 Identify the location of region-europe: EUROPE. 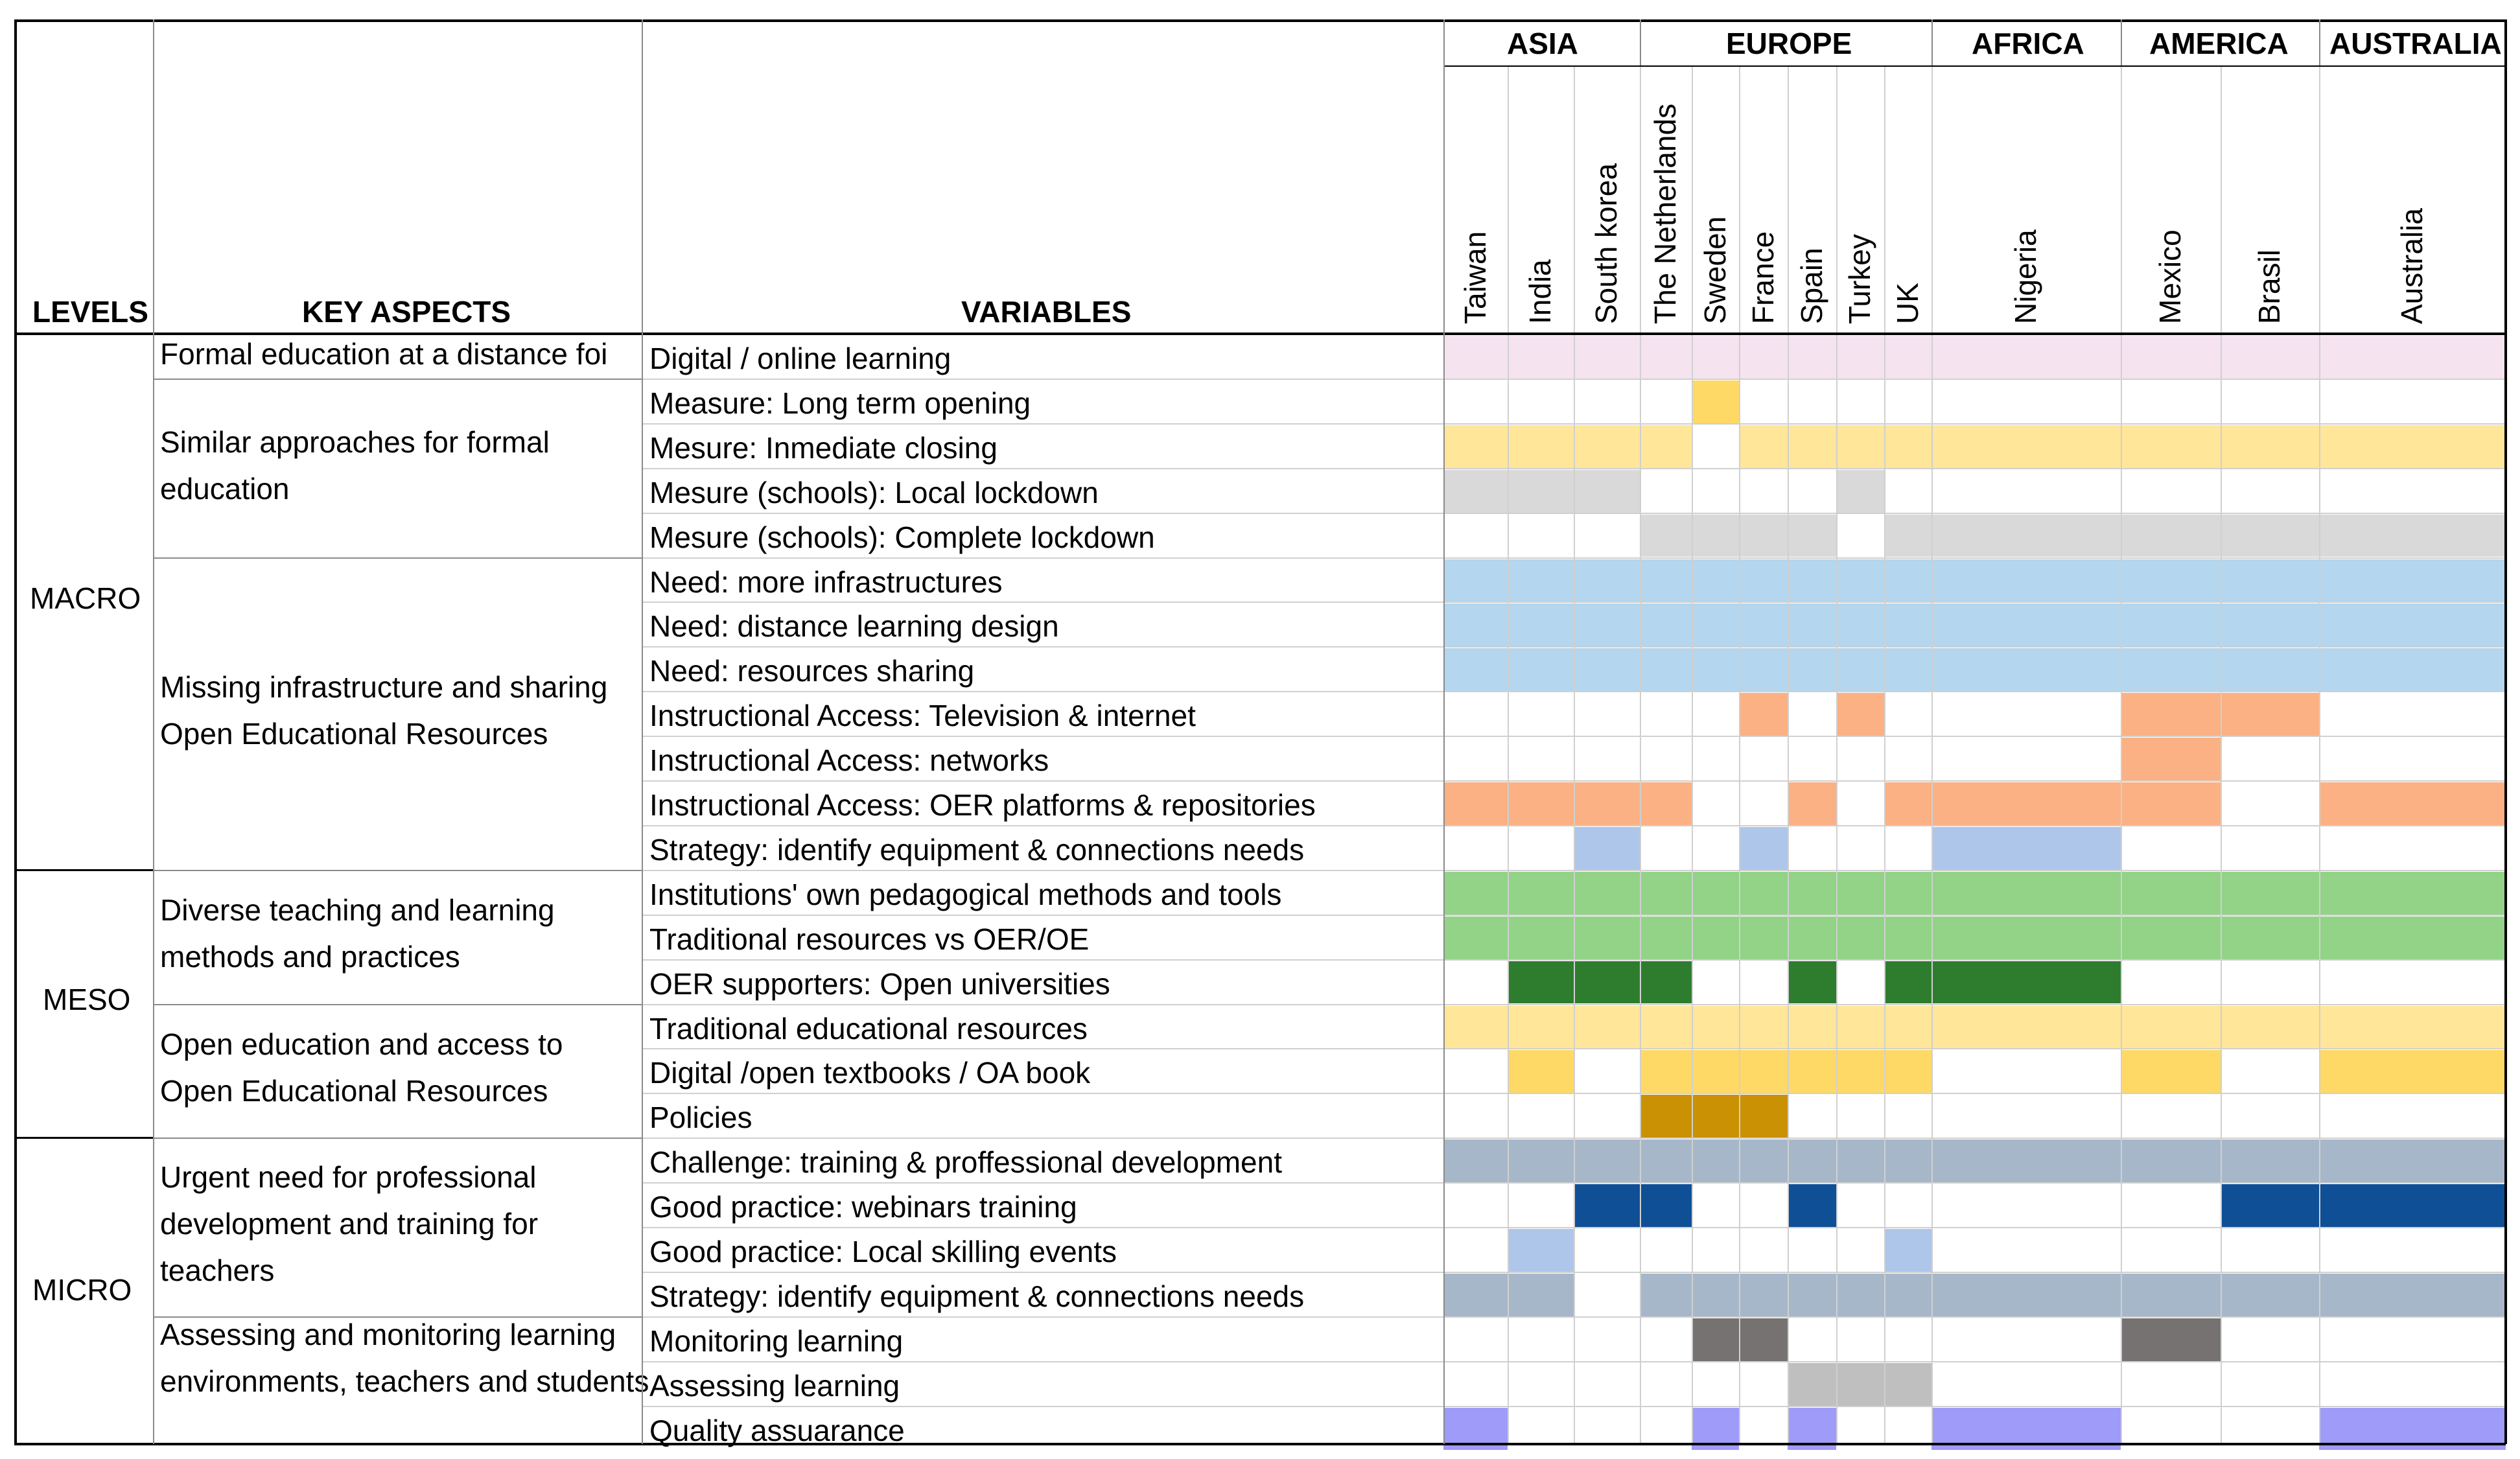
(1789, 43).